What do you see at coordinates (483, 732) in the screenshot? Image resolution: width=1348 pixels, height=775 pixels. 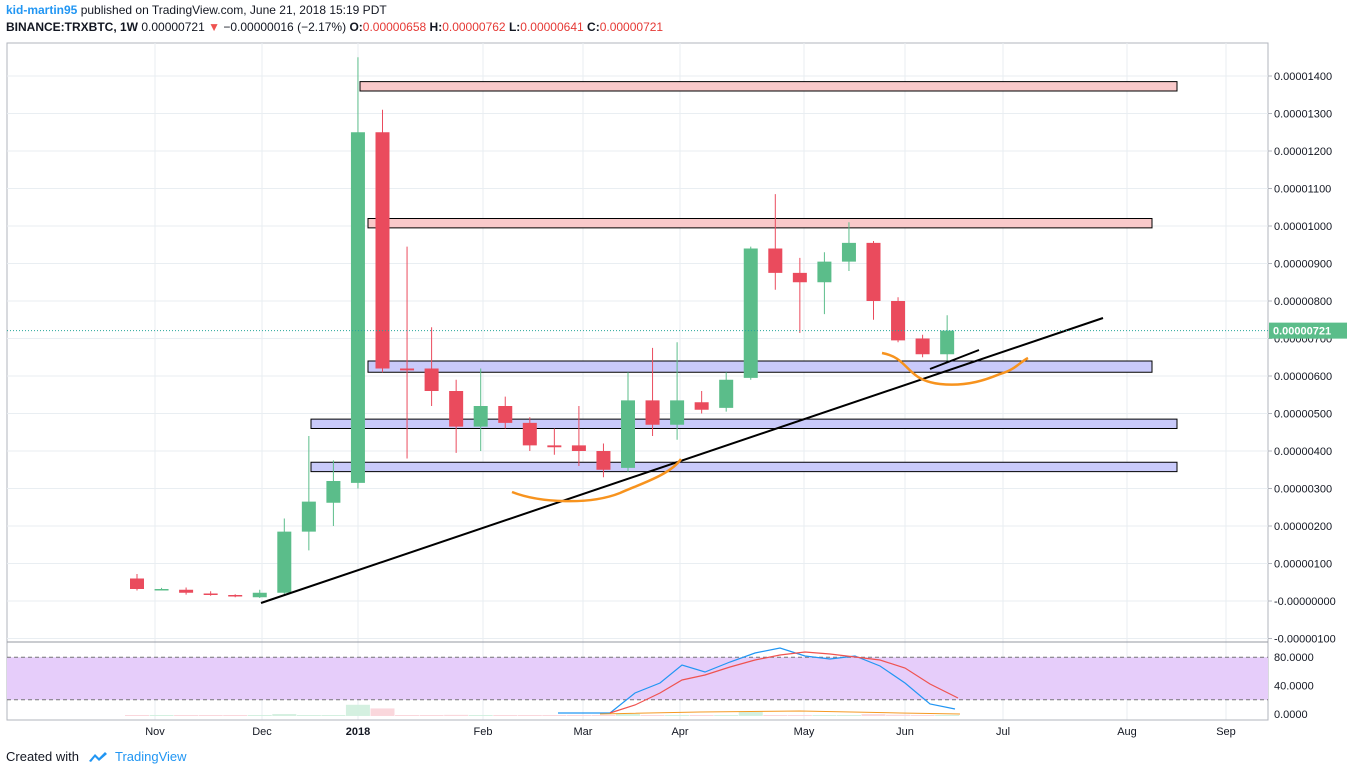 I see `x-tick-label: Feb` at bounding box center [483, 732].